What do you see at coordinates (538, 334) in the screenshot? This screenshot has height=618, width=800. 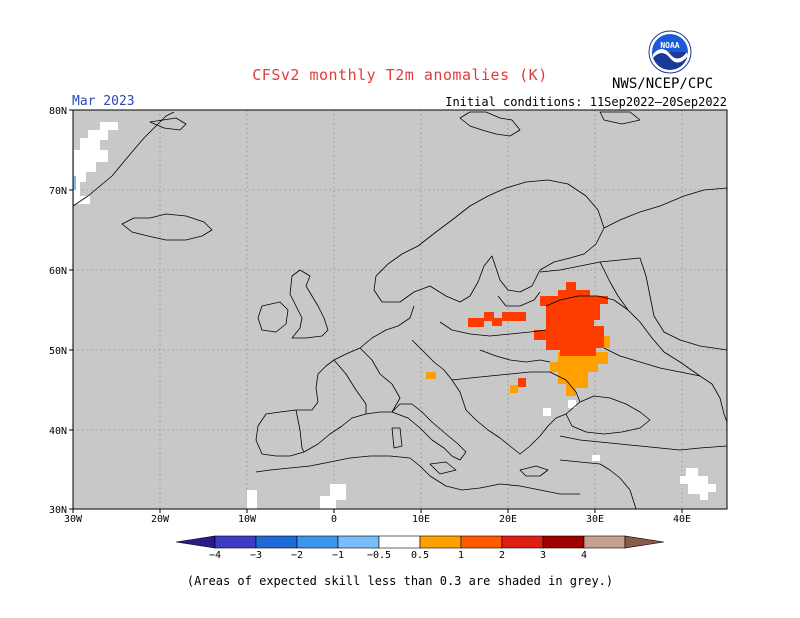 I see `anomaly-warm` at bounding box center [538, 334].